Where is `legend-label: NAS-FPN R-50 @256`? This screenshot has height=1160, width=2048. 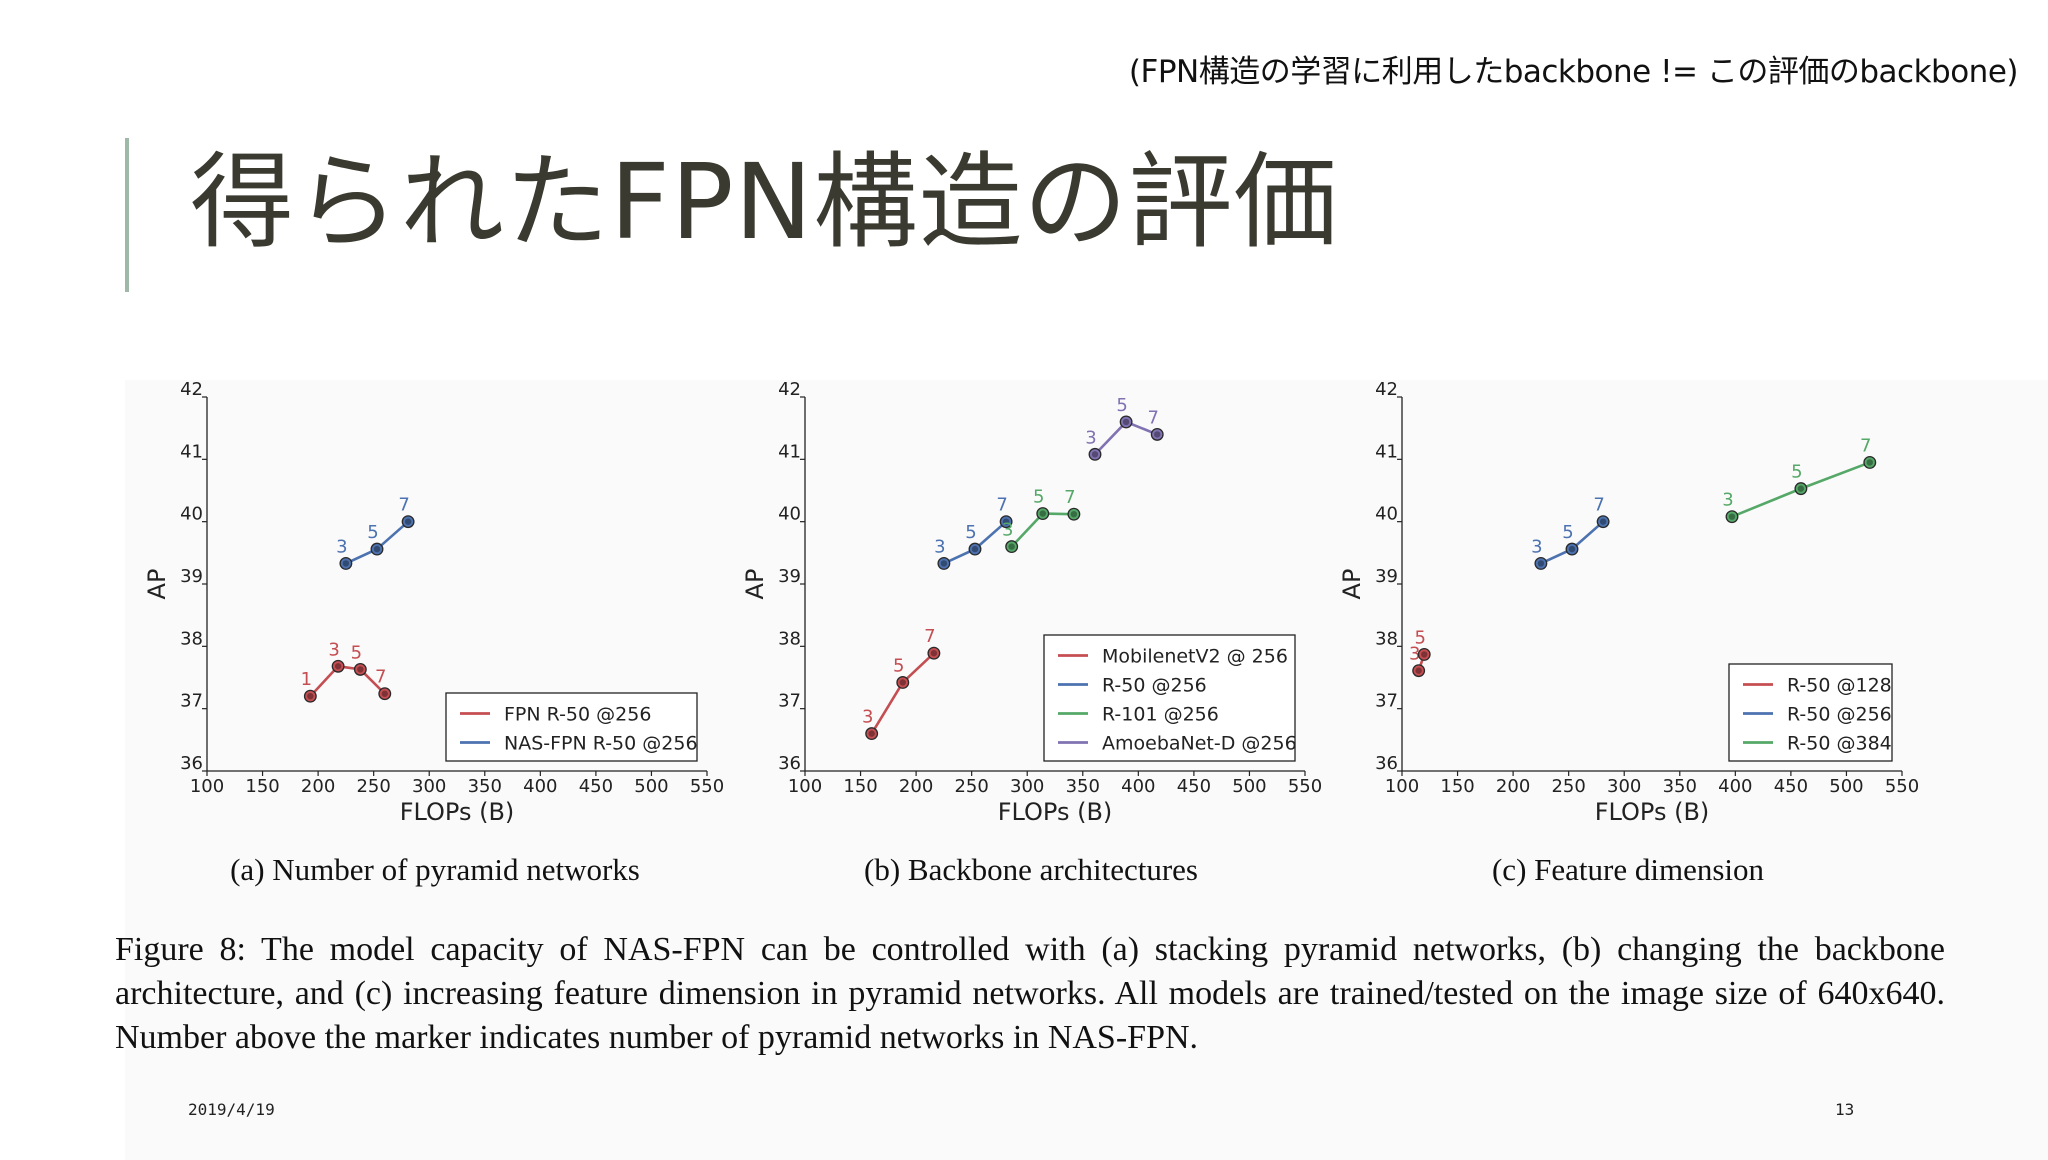 legend-label: NAS-FPN R-50 @256 is located at coordinates (601, 744).